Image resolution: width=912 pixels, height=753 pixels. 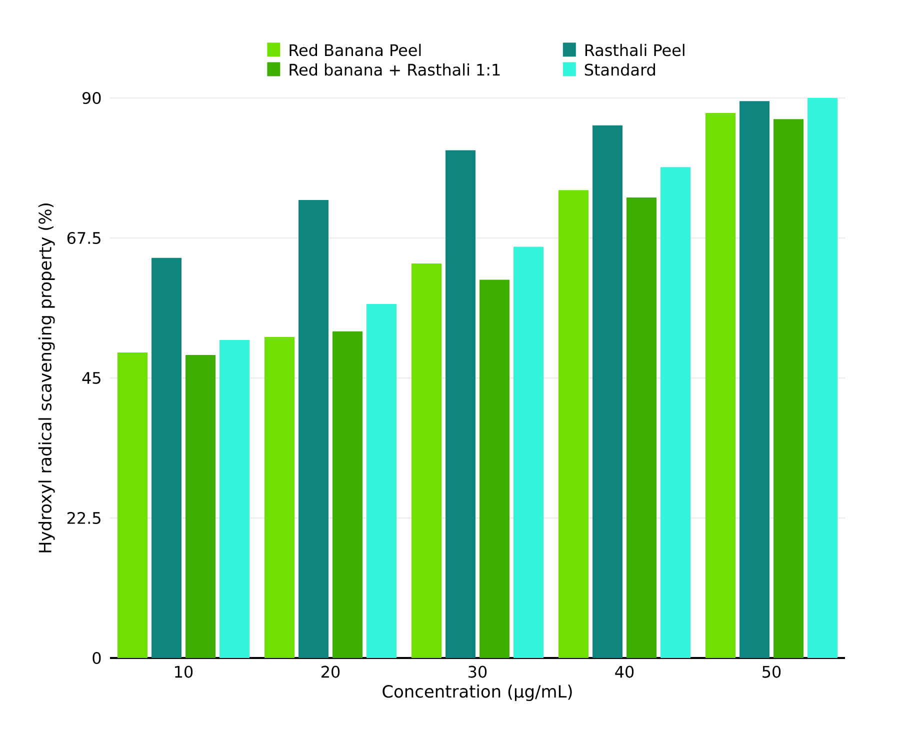 I want to click on y-axis-title: Hydroxyl radical scavenging property (%), so click(x=46, y=377).